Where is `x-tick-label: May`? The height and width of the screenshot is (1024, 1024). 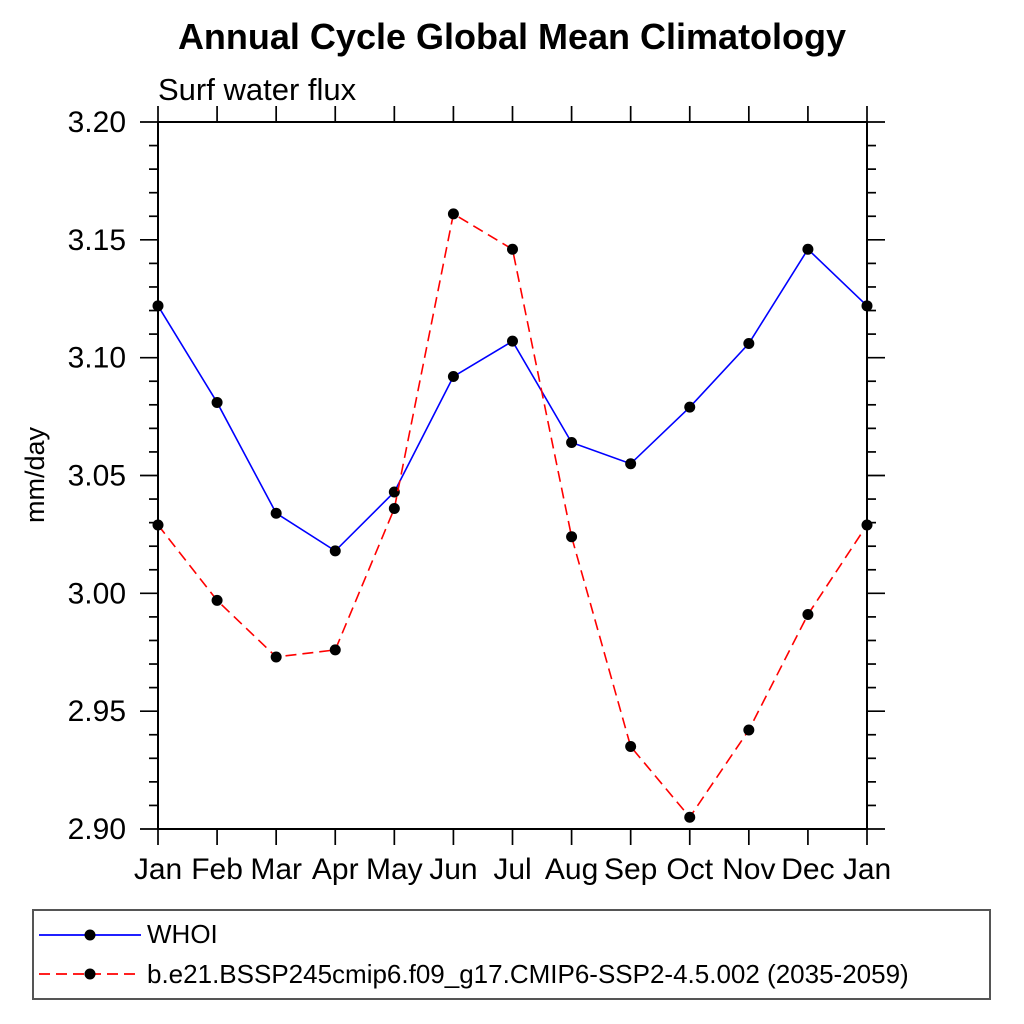
x-tick-label: May is located at coordinates (394, 869).